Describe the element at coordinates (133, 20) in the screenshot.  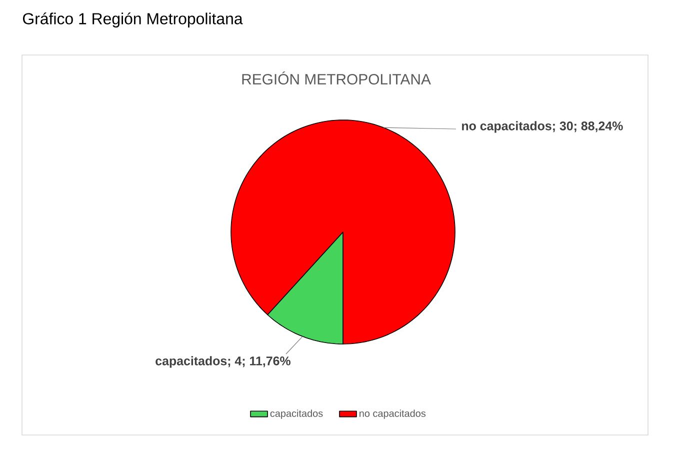
I see `text: Gráfico 1 Región Metropolitana` at that location.